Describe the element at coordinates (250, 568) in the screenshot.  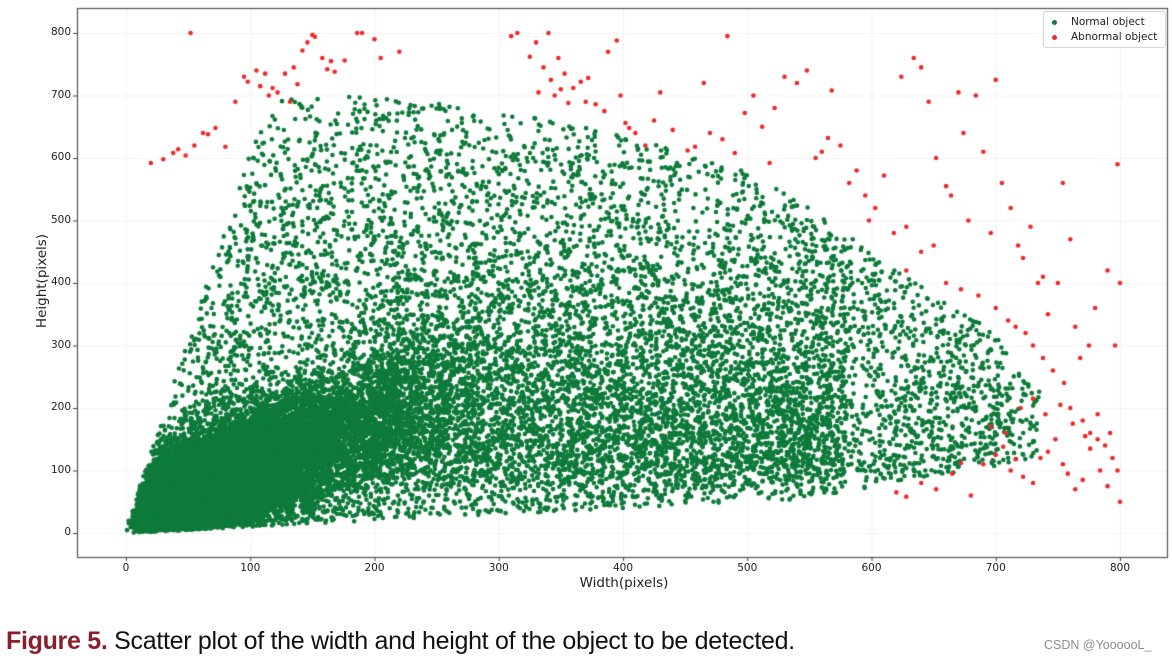
I see `x-tick-label: 100` at that location.